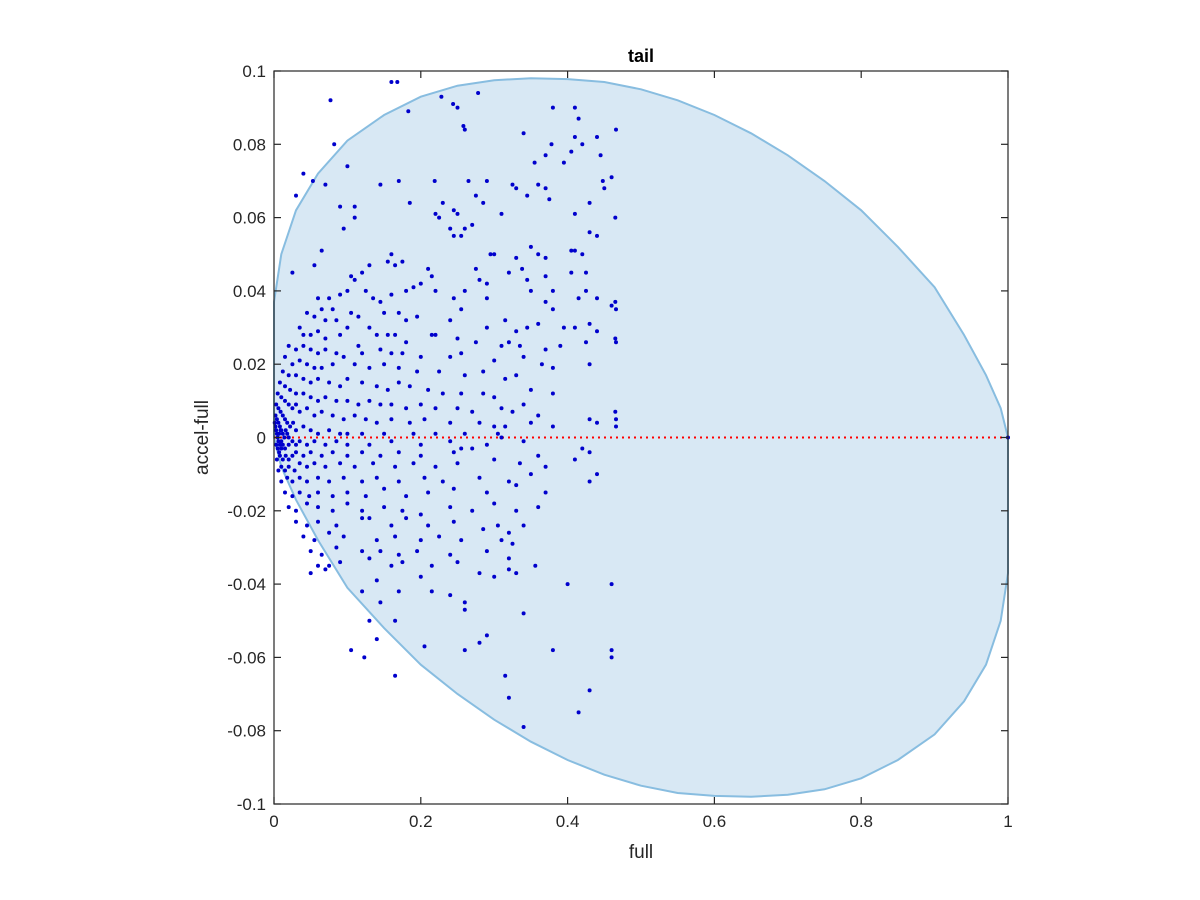 The height and width of the screenshot is (900, 1200). What do you see at coordinates (249, 218) in the screenshot?
I see `y-tick-label: 0.06` at bounding box center [249, 218].